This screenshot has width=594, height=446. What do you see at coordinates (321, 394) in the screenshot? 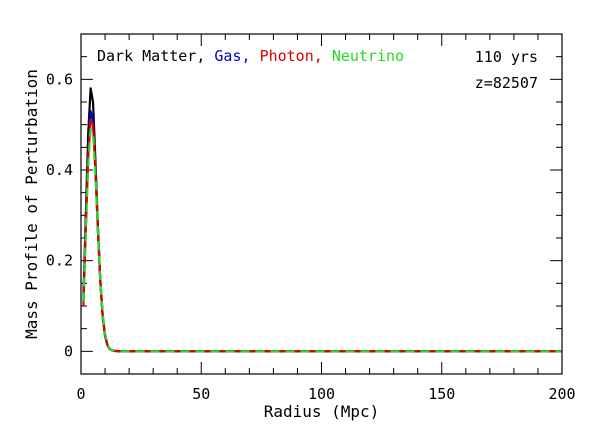
I see `x-tick-label: 100` at bounding box center [321, 394].